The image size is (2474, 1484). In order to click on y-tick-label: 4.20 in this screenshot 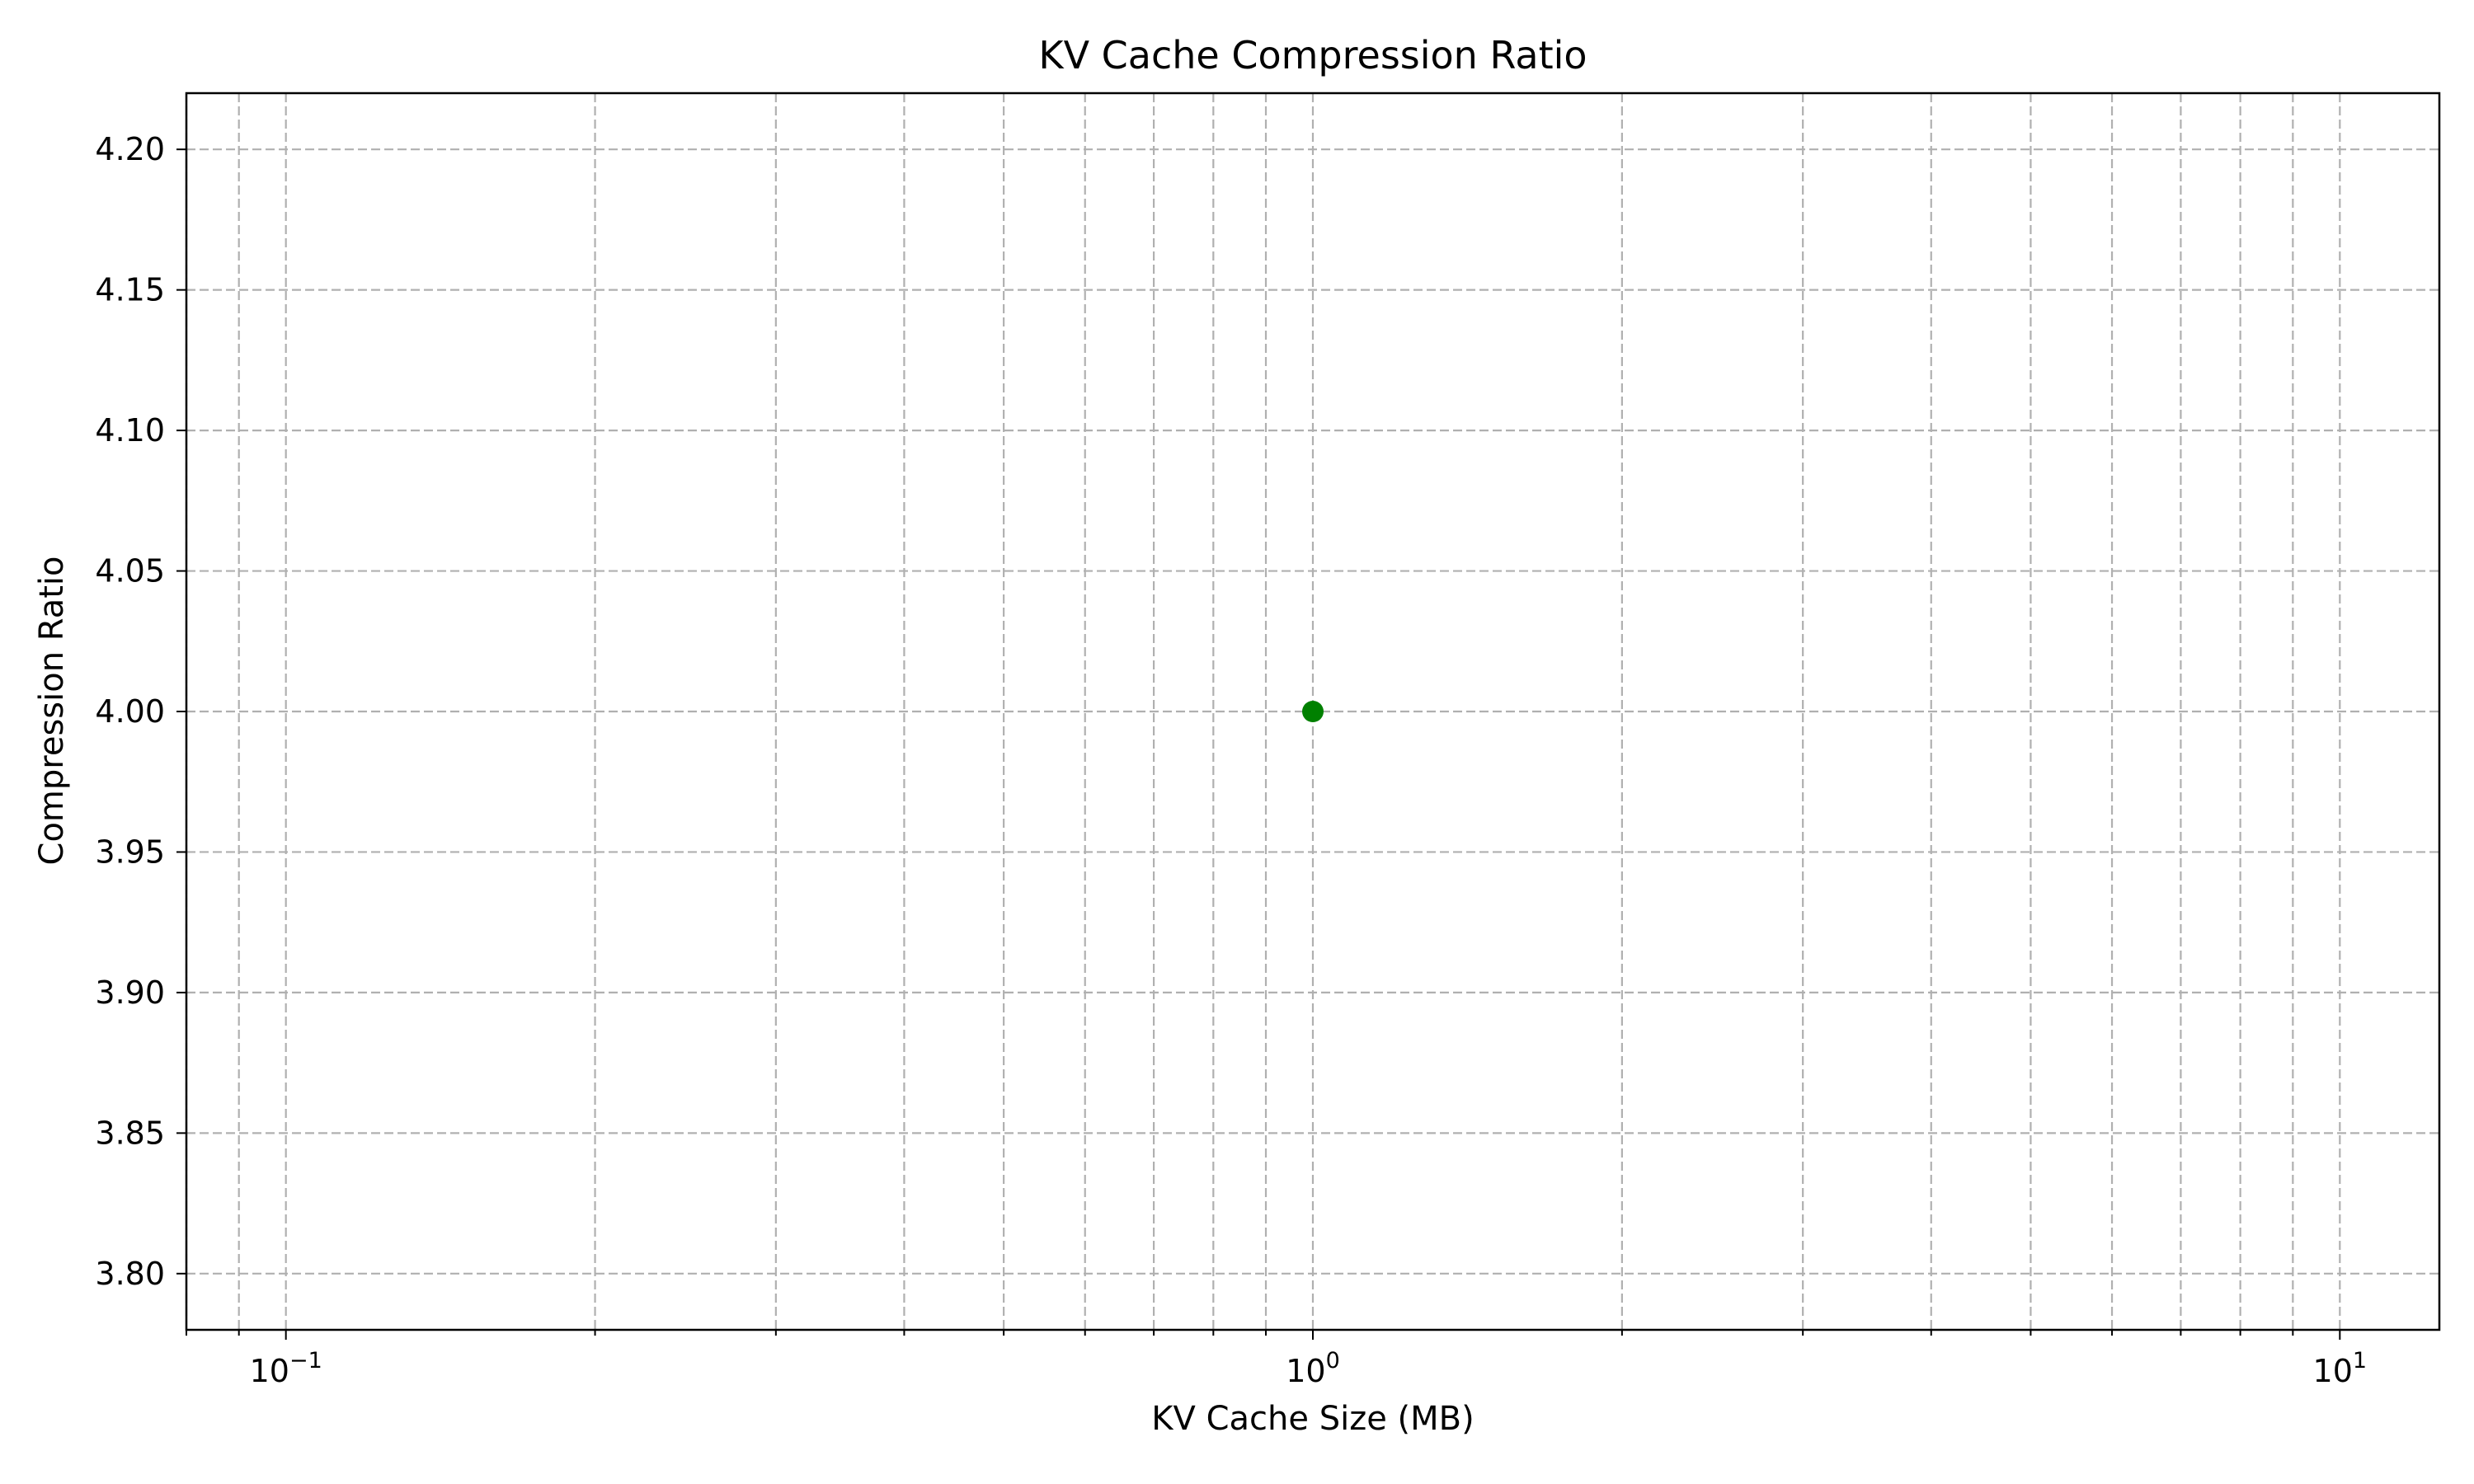, I will do `click(130, 149)`.